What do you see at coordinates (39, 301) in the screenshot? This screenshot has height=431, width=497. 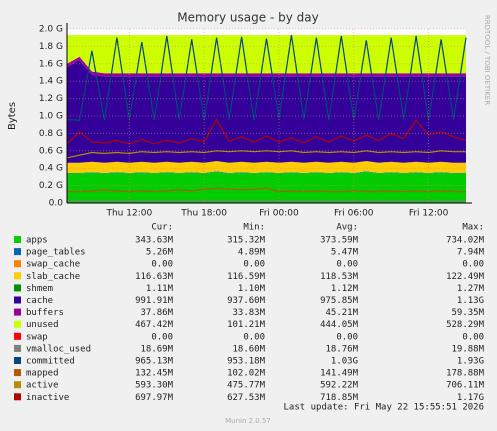 I see `legend-name: cache` at bounding box center [39, 301].